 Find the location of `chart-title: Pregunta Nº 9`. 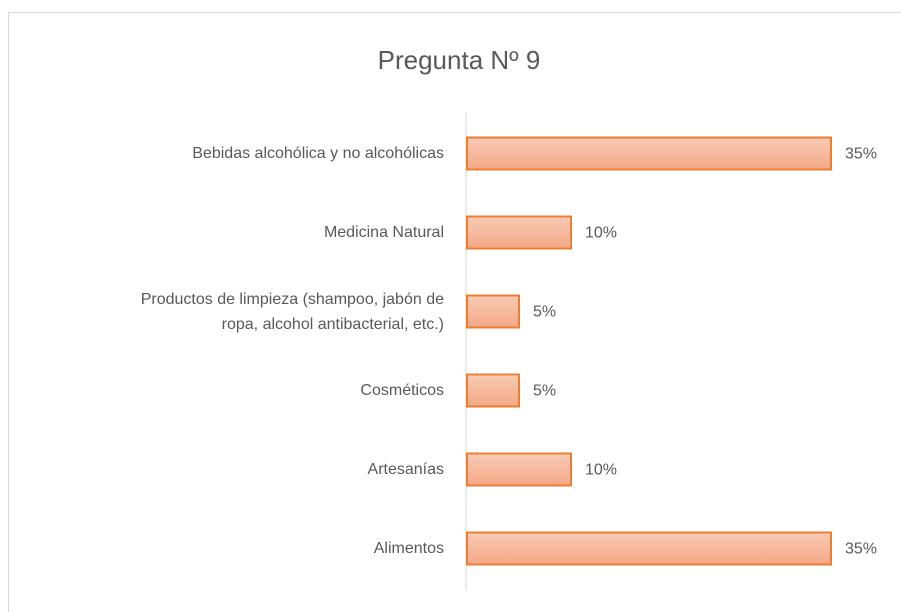

chart-title: Pregunta Nº 9 is located at coordinates (459, 60).